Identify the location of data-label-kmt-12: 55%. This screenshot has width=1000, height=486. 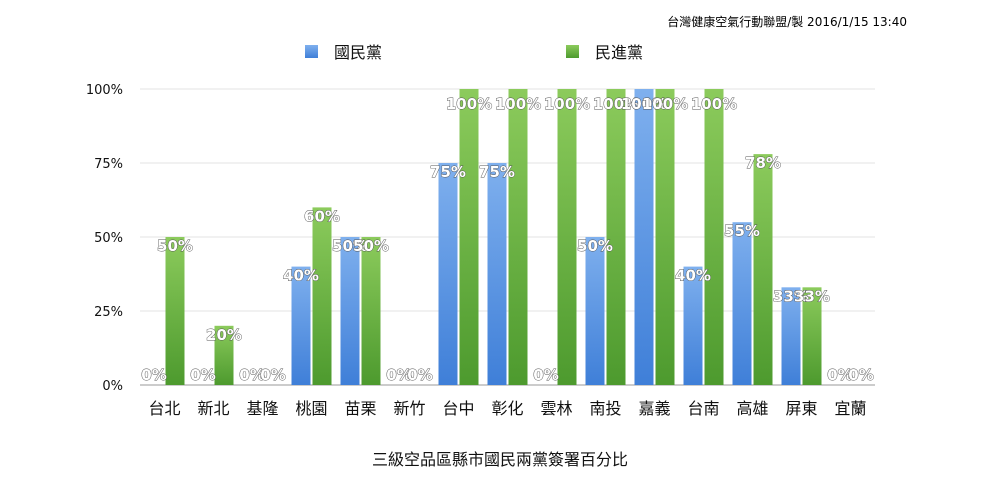
(742, 231).